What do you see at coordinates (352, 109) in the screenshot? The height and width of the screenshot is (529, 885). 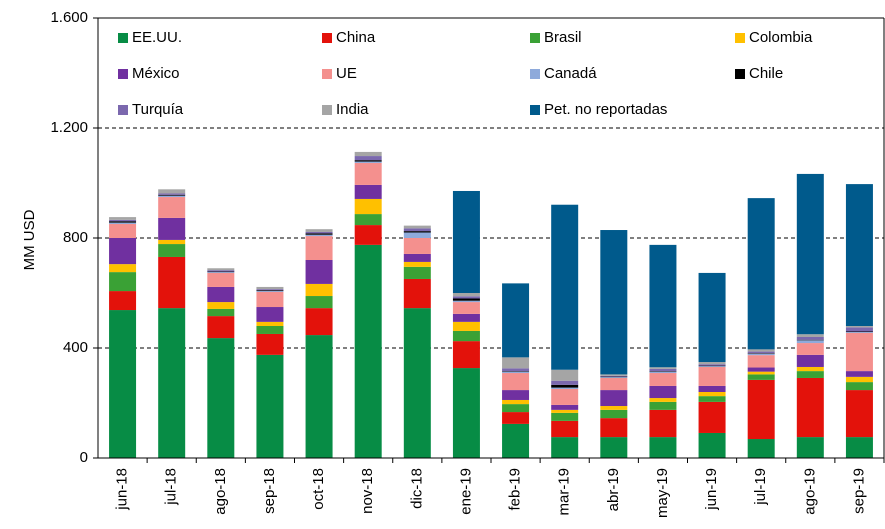 I see `legend-label: India` at bounding box center [352, 109].